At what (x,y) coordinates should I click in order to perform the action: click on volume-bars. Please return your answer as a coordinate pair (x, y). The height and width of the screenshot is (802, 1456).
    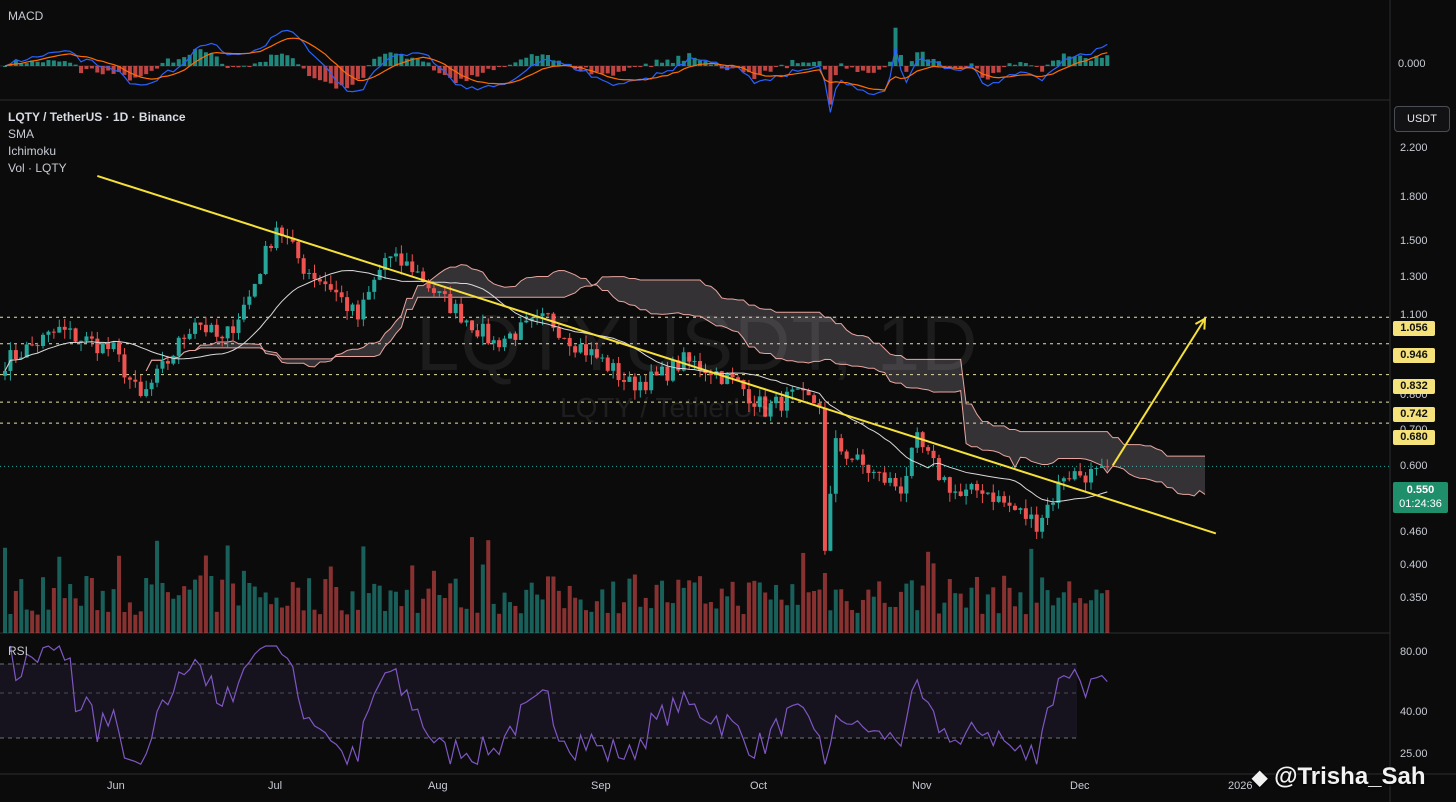
    Looking at the image, I should click on (556, 585).